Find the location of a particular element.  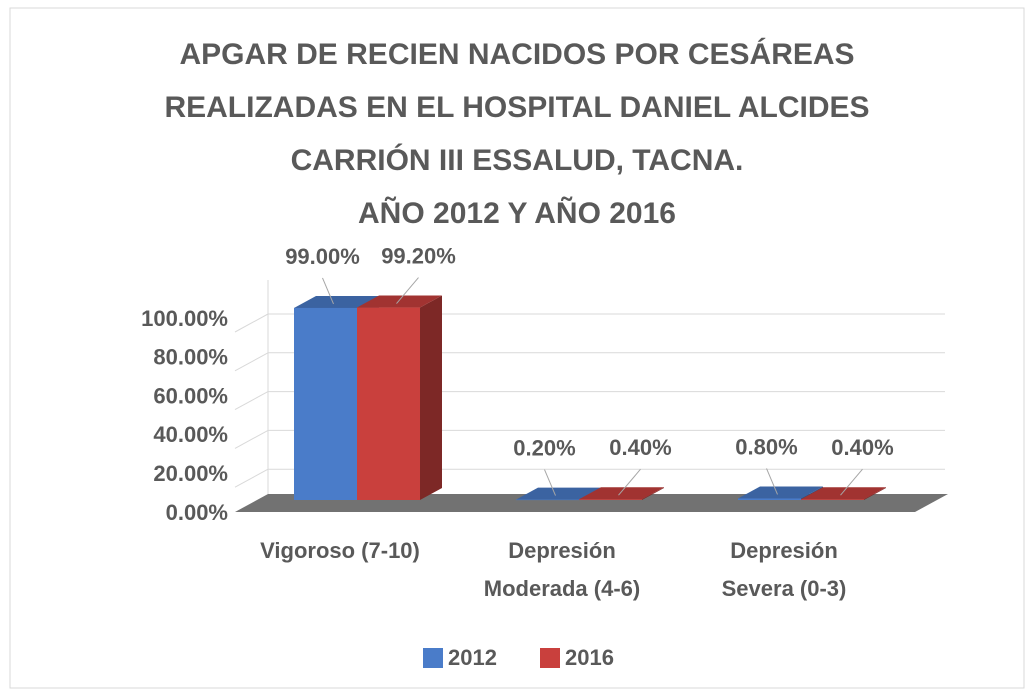

y-tick-label: 80.00% is located at coordinates (190, 357).